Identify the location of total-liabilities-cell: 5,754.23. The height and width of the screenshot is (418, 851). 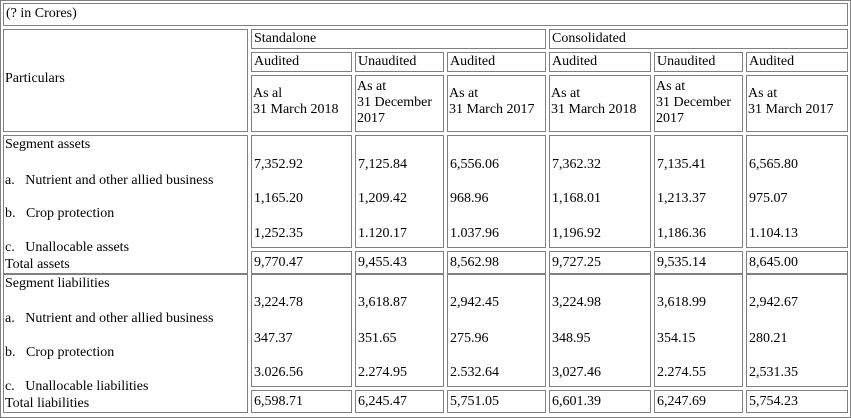
(797, 401).